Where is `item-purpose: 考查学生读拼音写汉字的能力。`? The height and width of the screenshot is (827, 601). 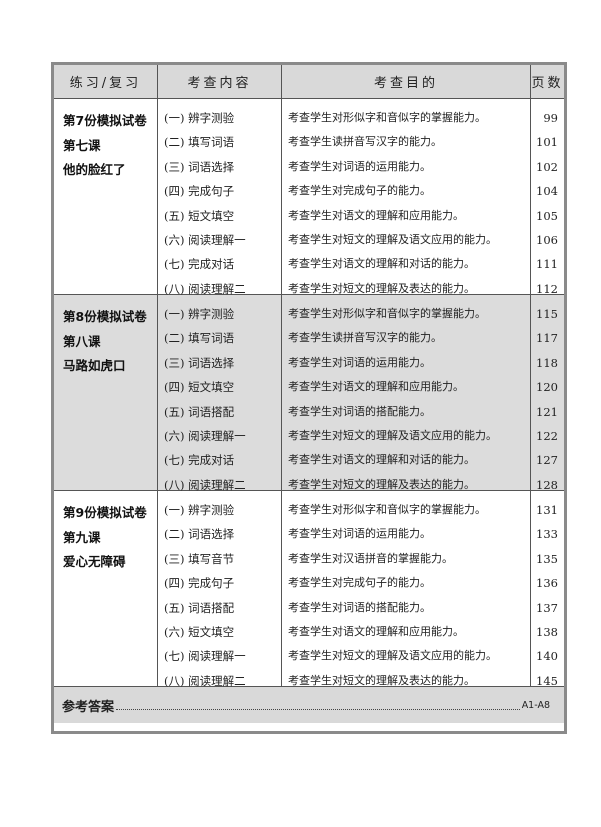 item-purpose: 考查学生读拼音写汉字的能力。 is located at coordinates (365, 142).